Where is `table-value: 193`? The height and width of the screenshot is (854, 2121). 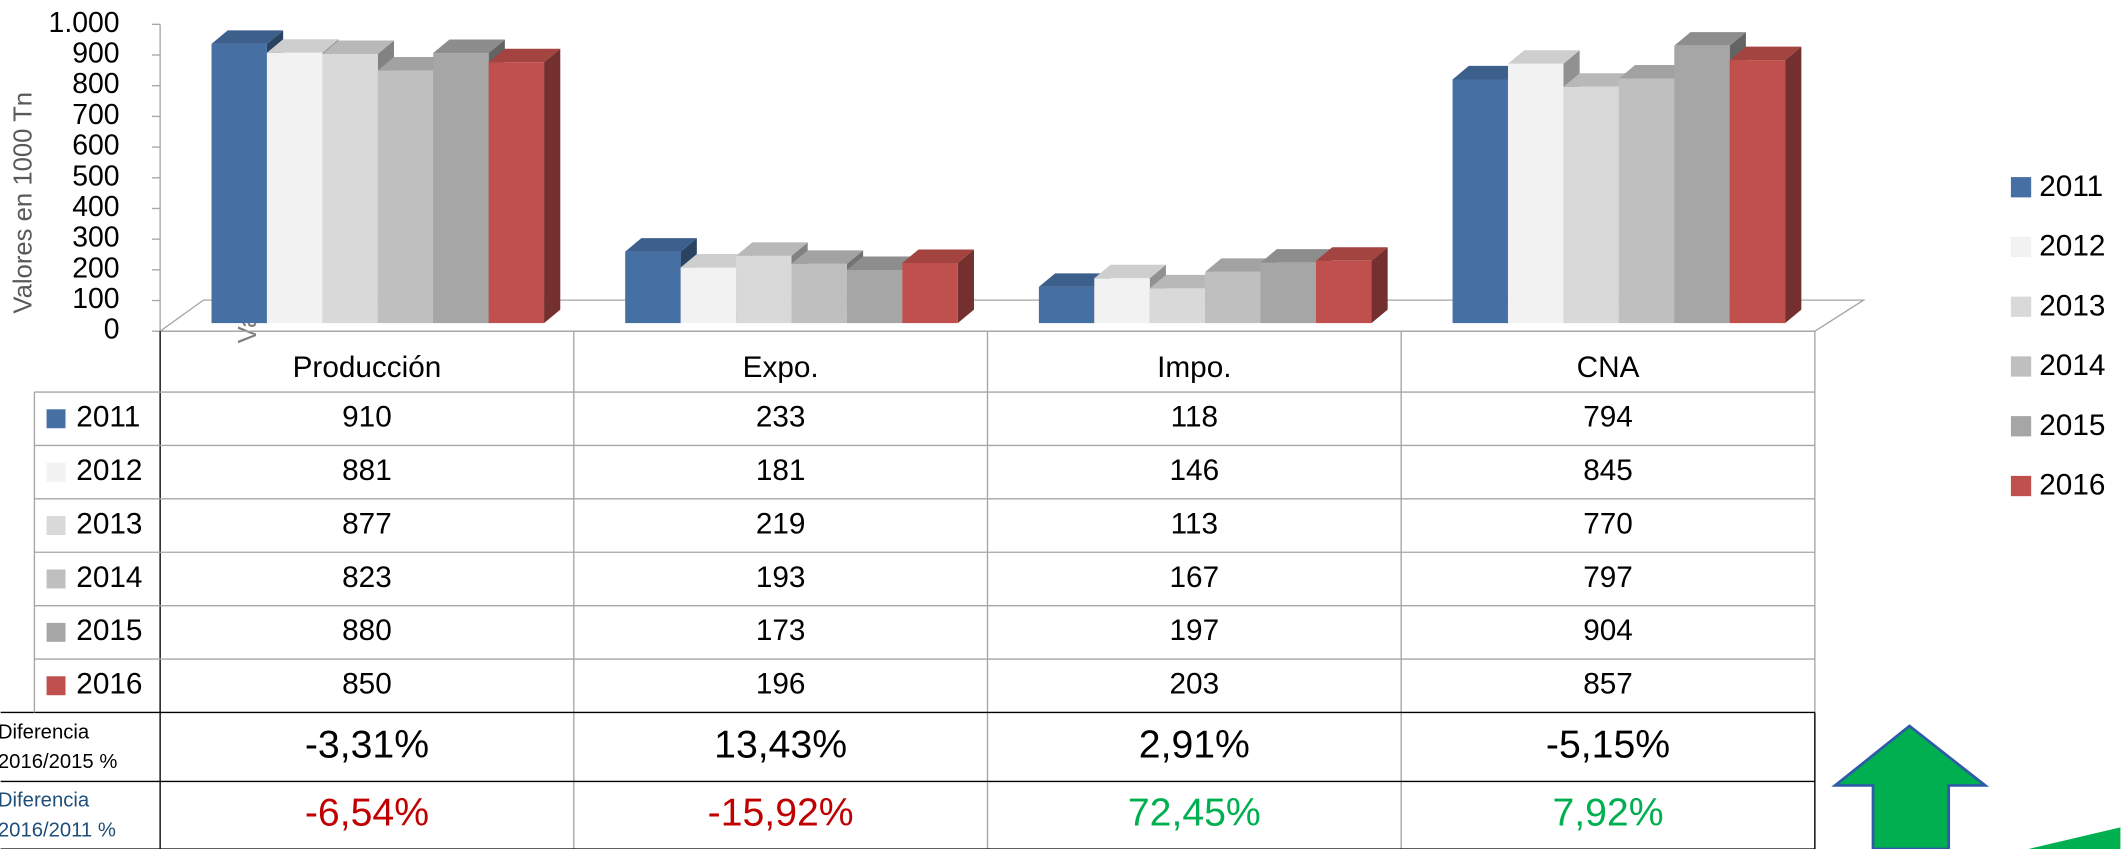
table-value: 193 is located at coordinates (781, 577).